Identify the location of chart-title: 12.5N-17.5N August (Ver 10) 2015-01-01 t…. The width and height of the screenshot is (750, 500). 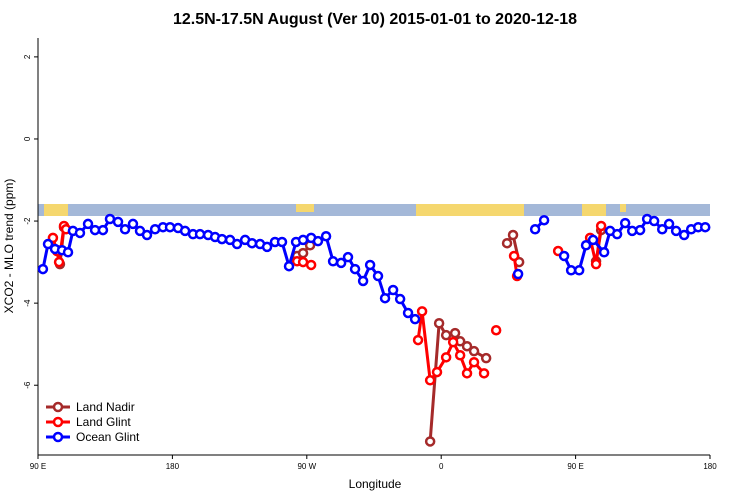
(375, 19).